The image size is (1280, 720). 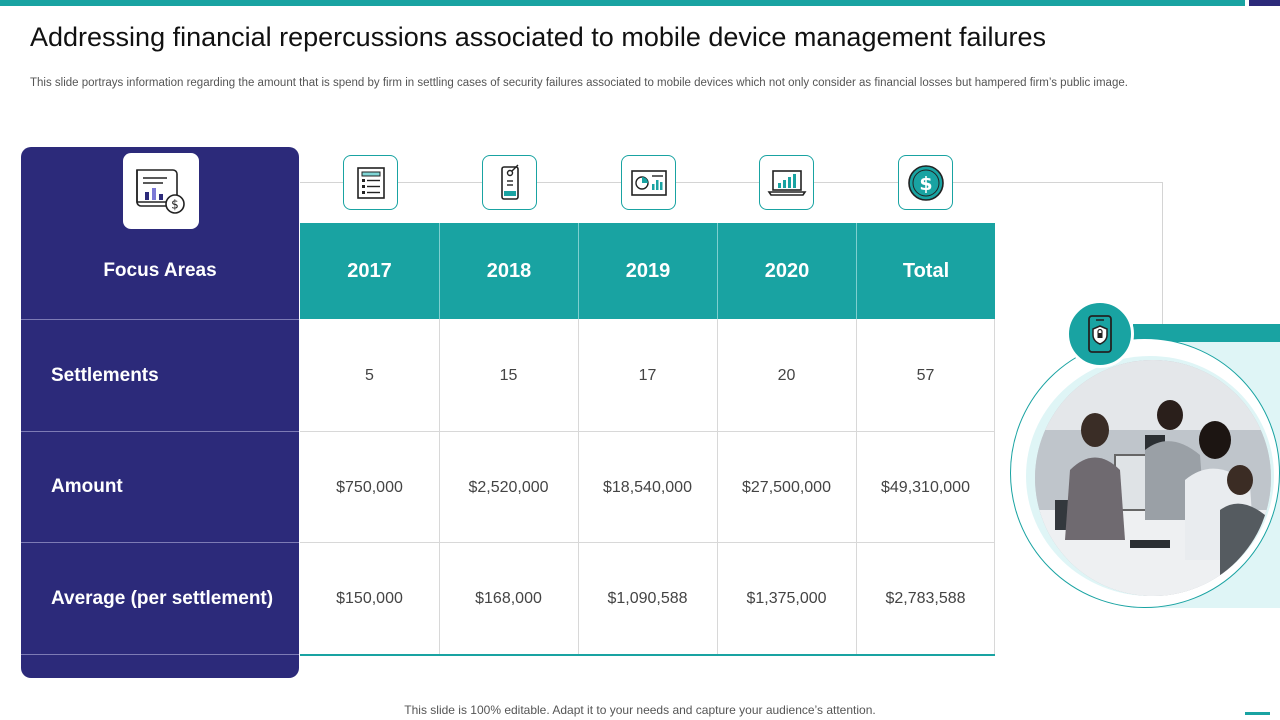 What do you see at coordinates (105, 375) in the screenshot?
I see `row-label-settlements: Settlements` at bounding box center [105, 375].